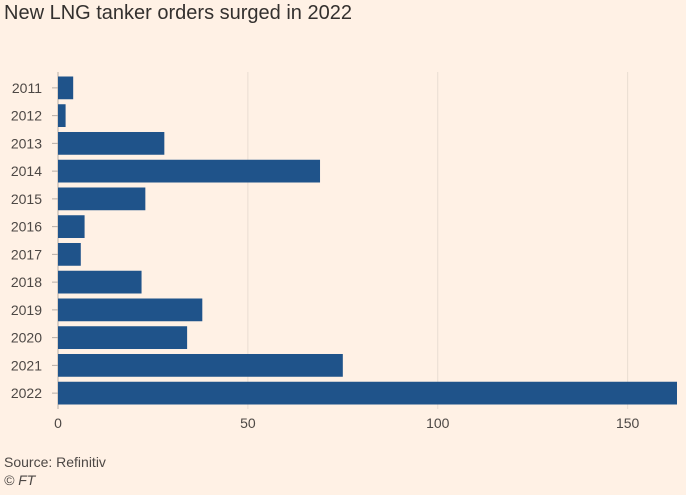 This screenshot has width=686, height=495. I want to click on bar-2019, so click(130, 310).